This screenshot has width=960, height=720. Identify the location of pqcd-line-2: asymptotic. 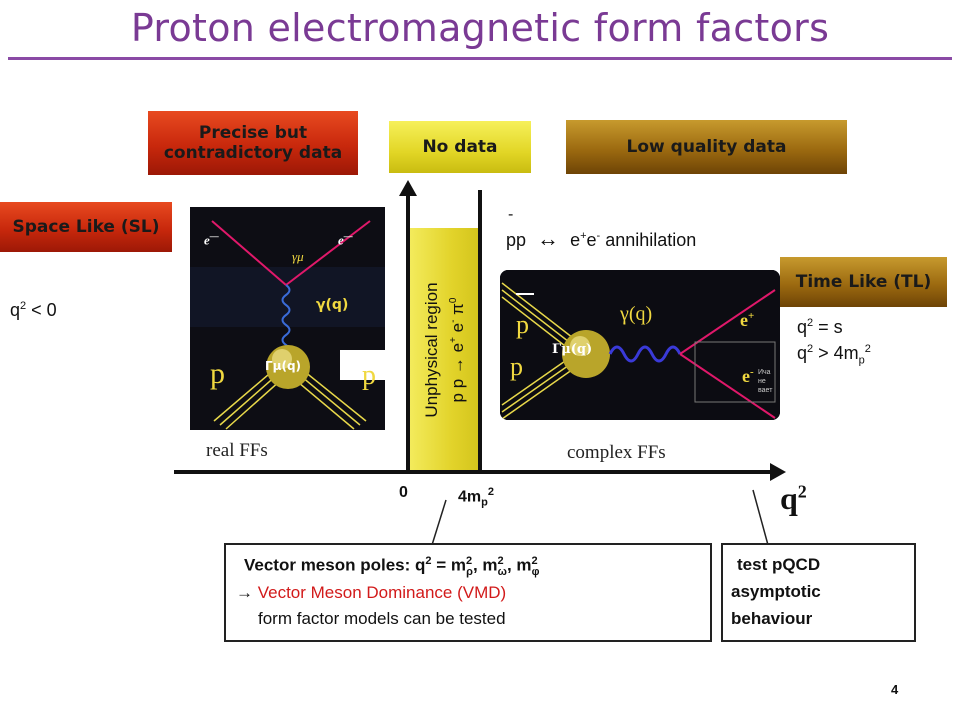
(776, 591).